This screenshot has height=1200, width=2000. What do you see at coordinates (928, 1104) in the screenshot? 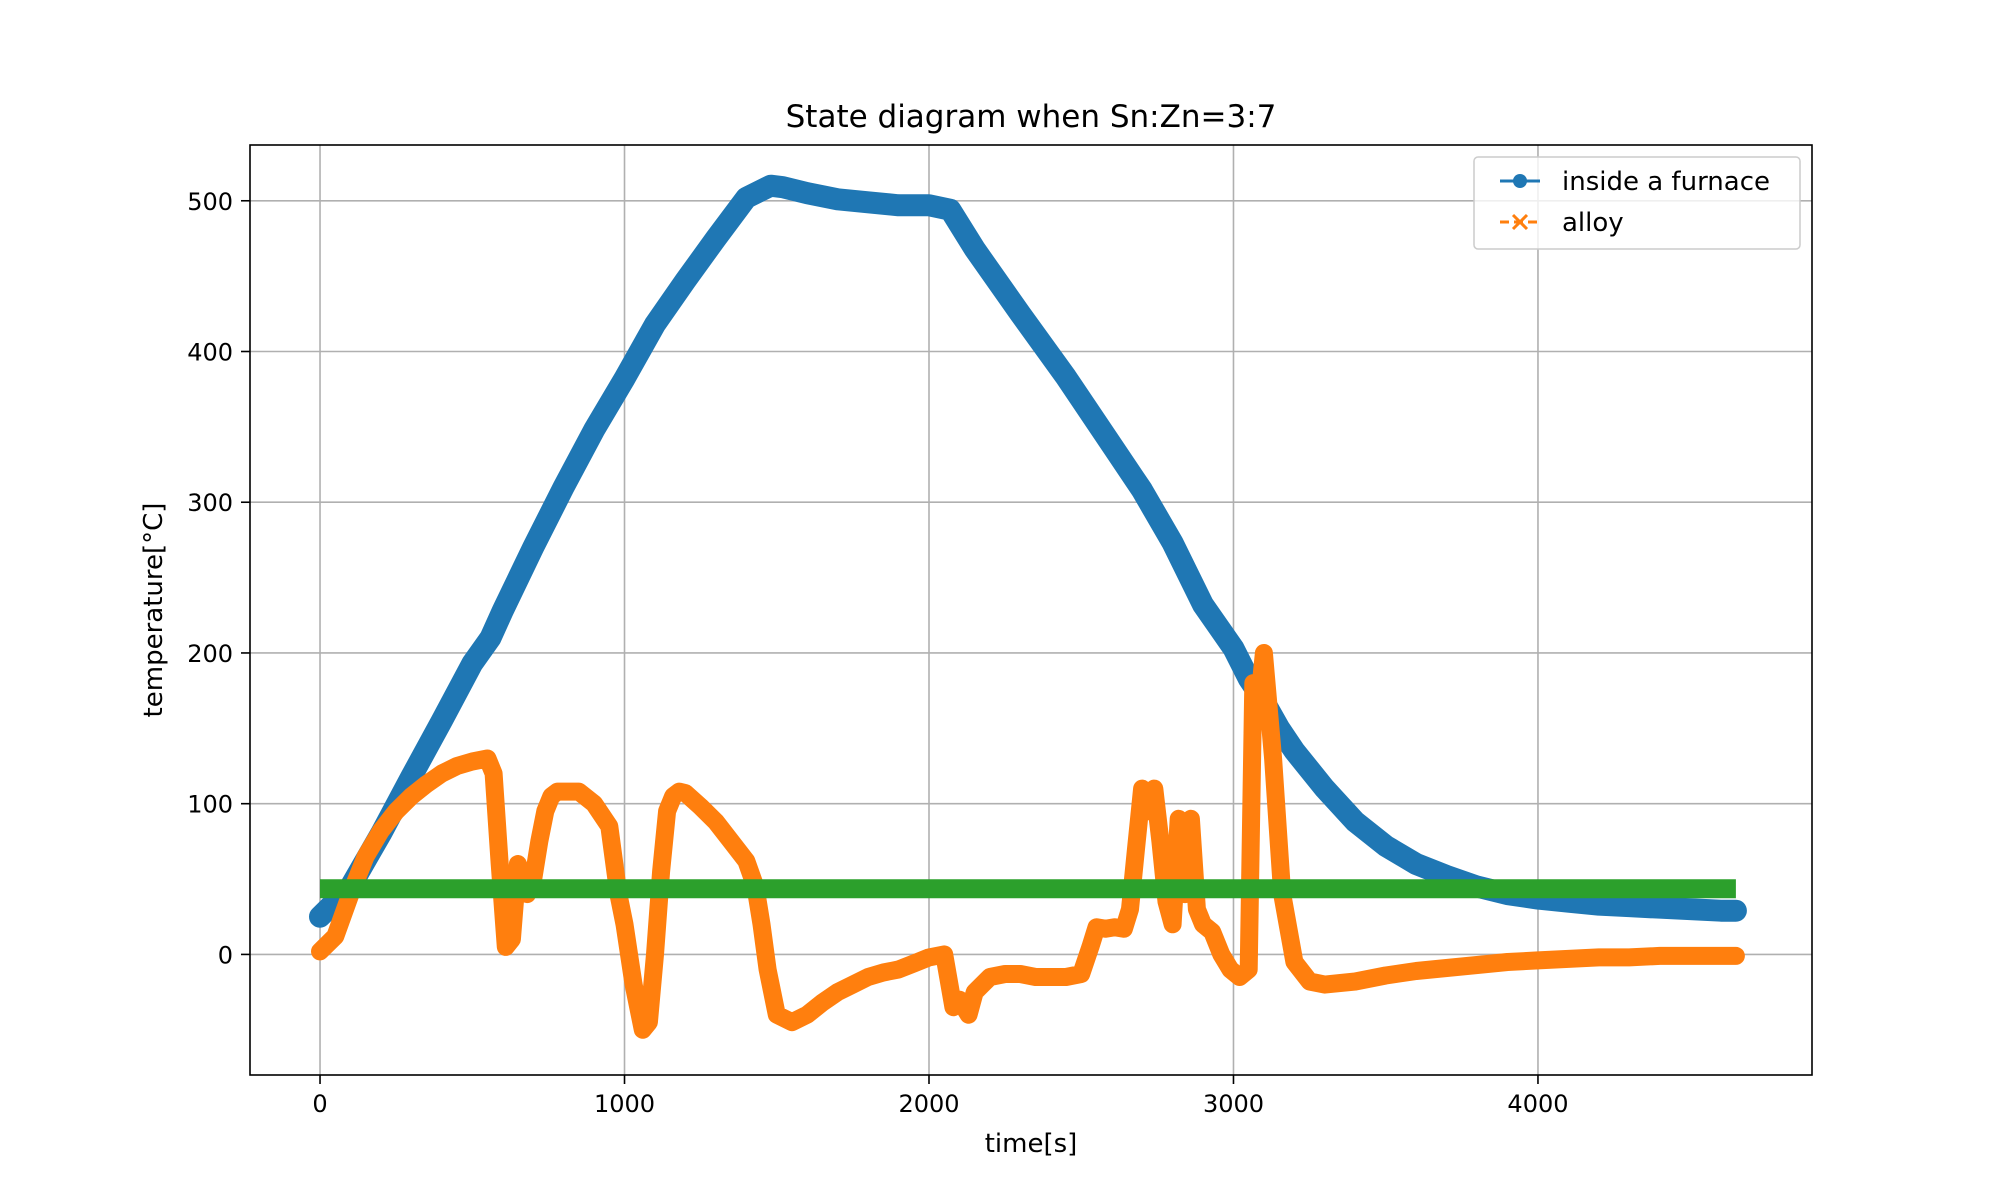
I see `x-tick-label: 2000` at bounding box center [928, 1104].